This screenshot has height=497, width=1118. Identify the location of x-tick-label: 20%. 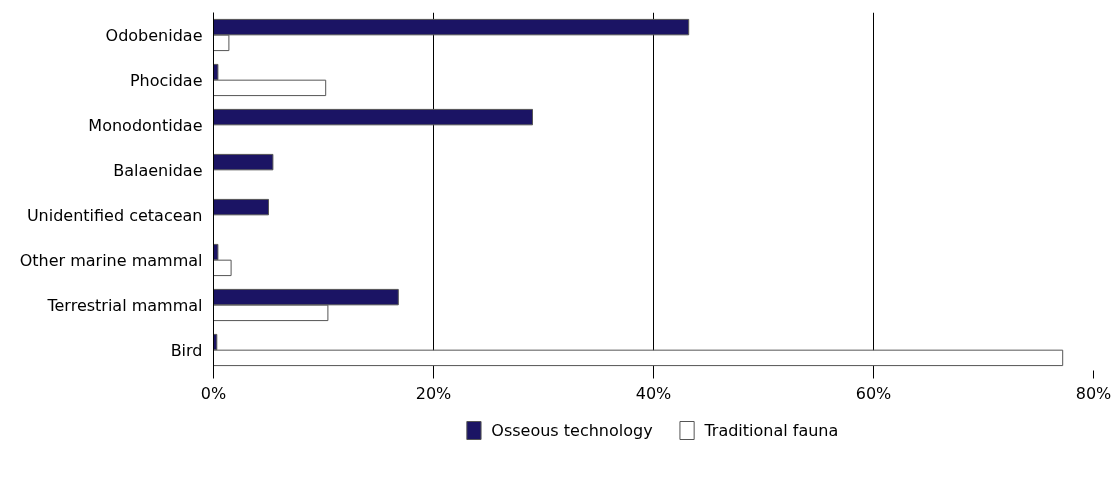
(433, 393).